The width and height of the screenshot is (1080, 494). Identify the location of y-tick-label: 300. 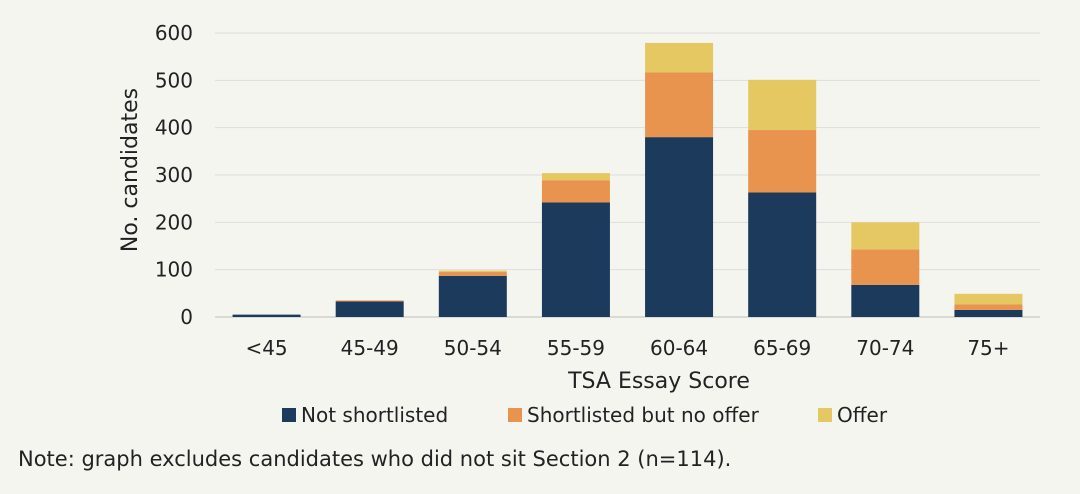
(174, 175).